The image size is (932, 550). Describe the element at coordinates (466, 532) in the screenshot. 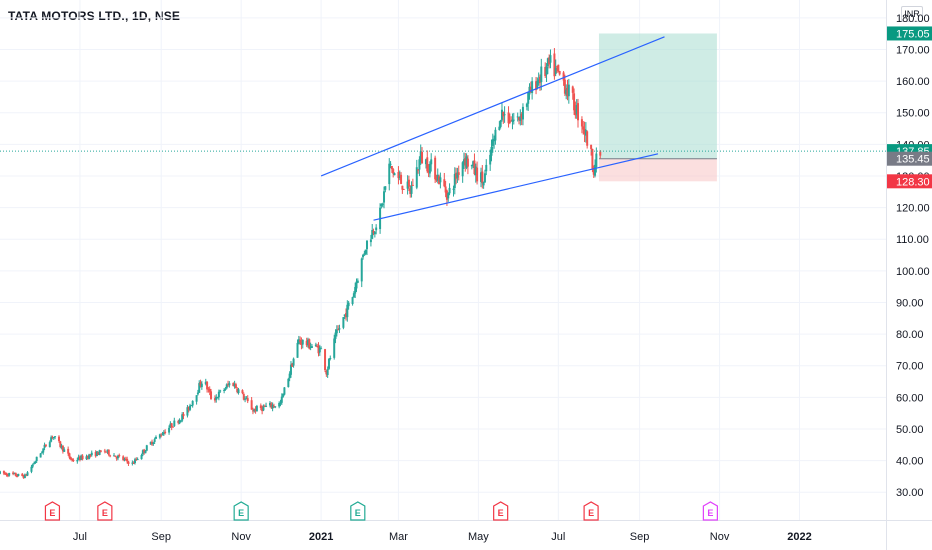

I see `time-axis: Jul Sep Nov 2021 Mar May Jul Sep Nov 2022` at that location.